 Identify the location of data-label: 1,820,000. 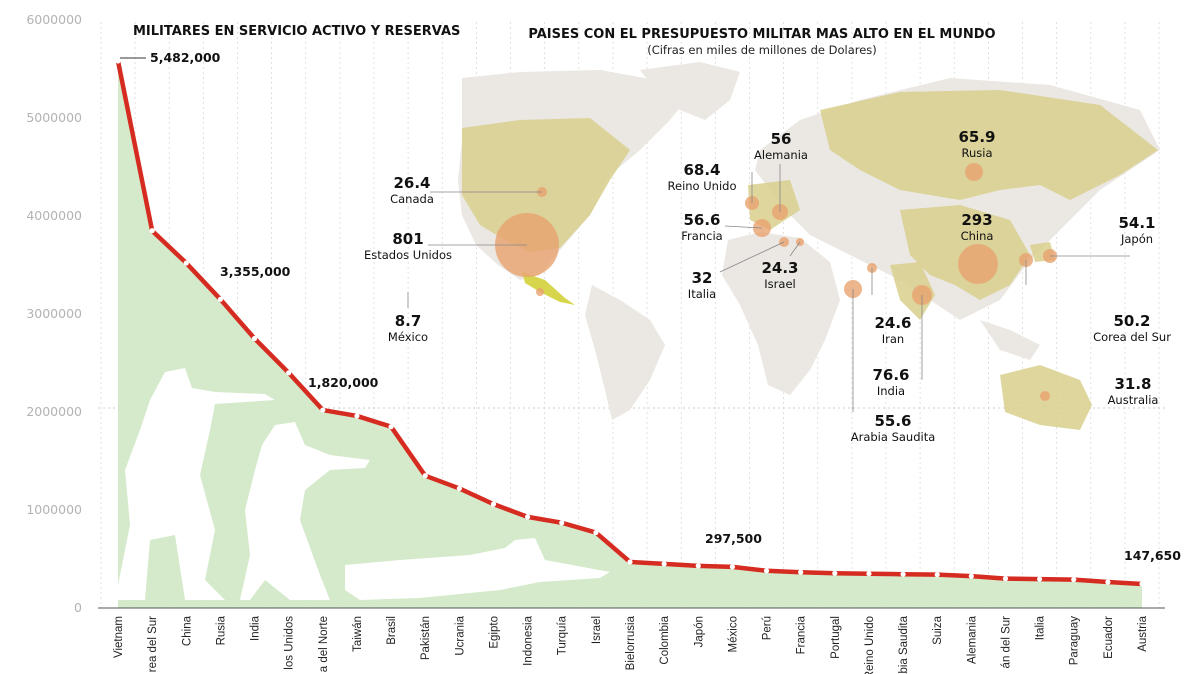
(343, 382).